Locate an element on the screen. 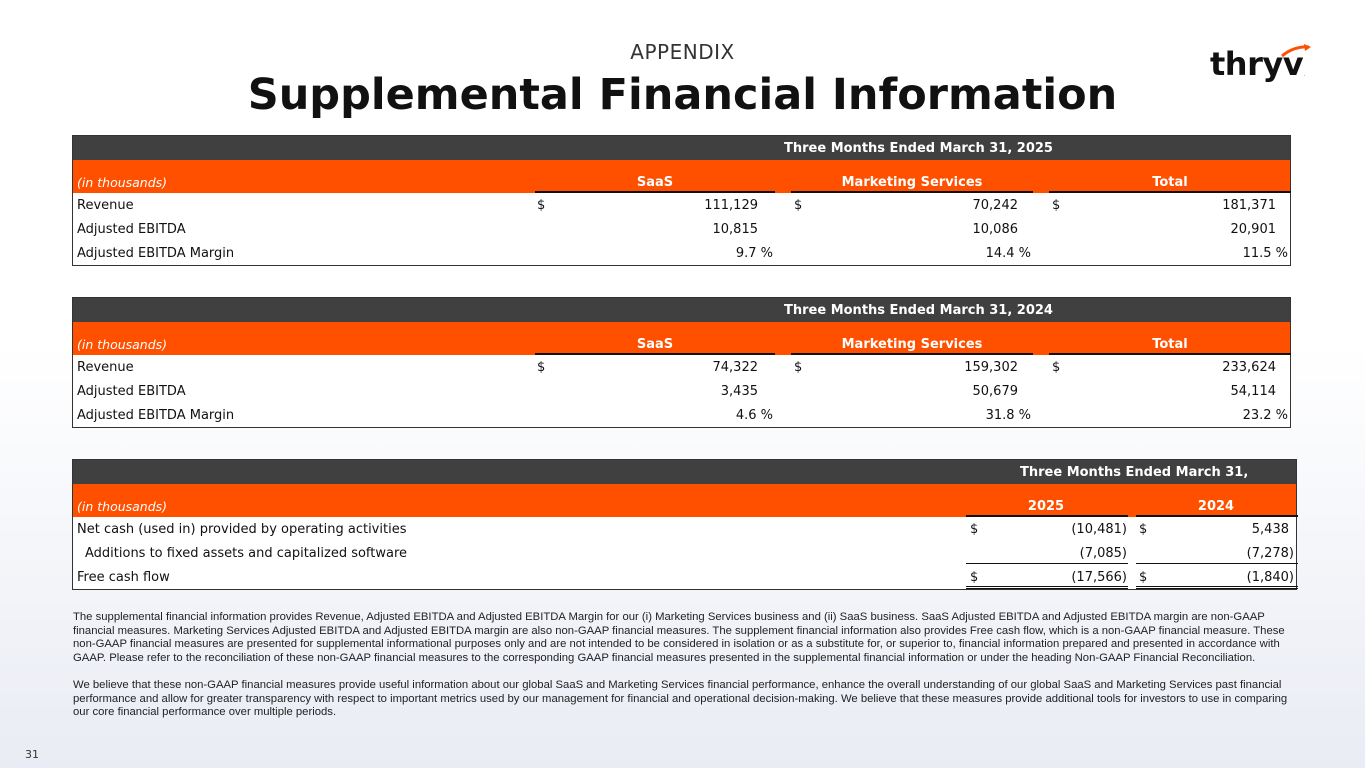  cell-value: 4.6 % is located at coordinates (754, 415).